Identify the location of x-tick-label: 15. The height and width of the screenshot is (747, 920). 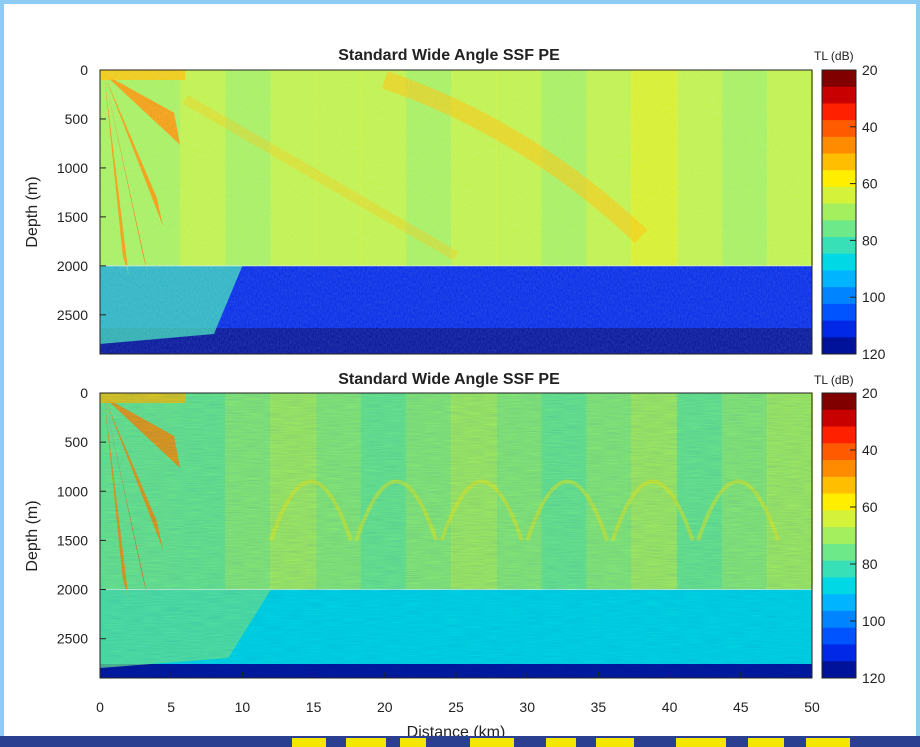
(314, 707).